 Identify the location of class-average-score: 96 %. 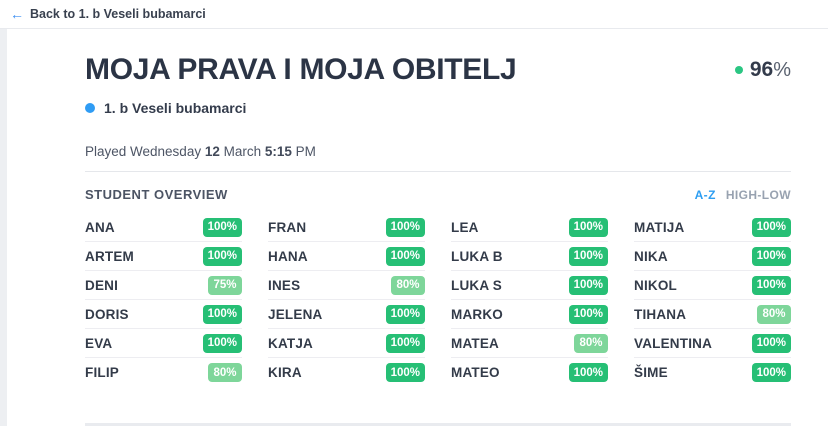
(762, 70).